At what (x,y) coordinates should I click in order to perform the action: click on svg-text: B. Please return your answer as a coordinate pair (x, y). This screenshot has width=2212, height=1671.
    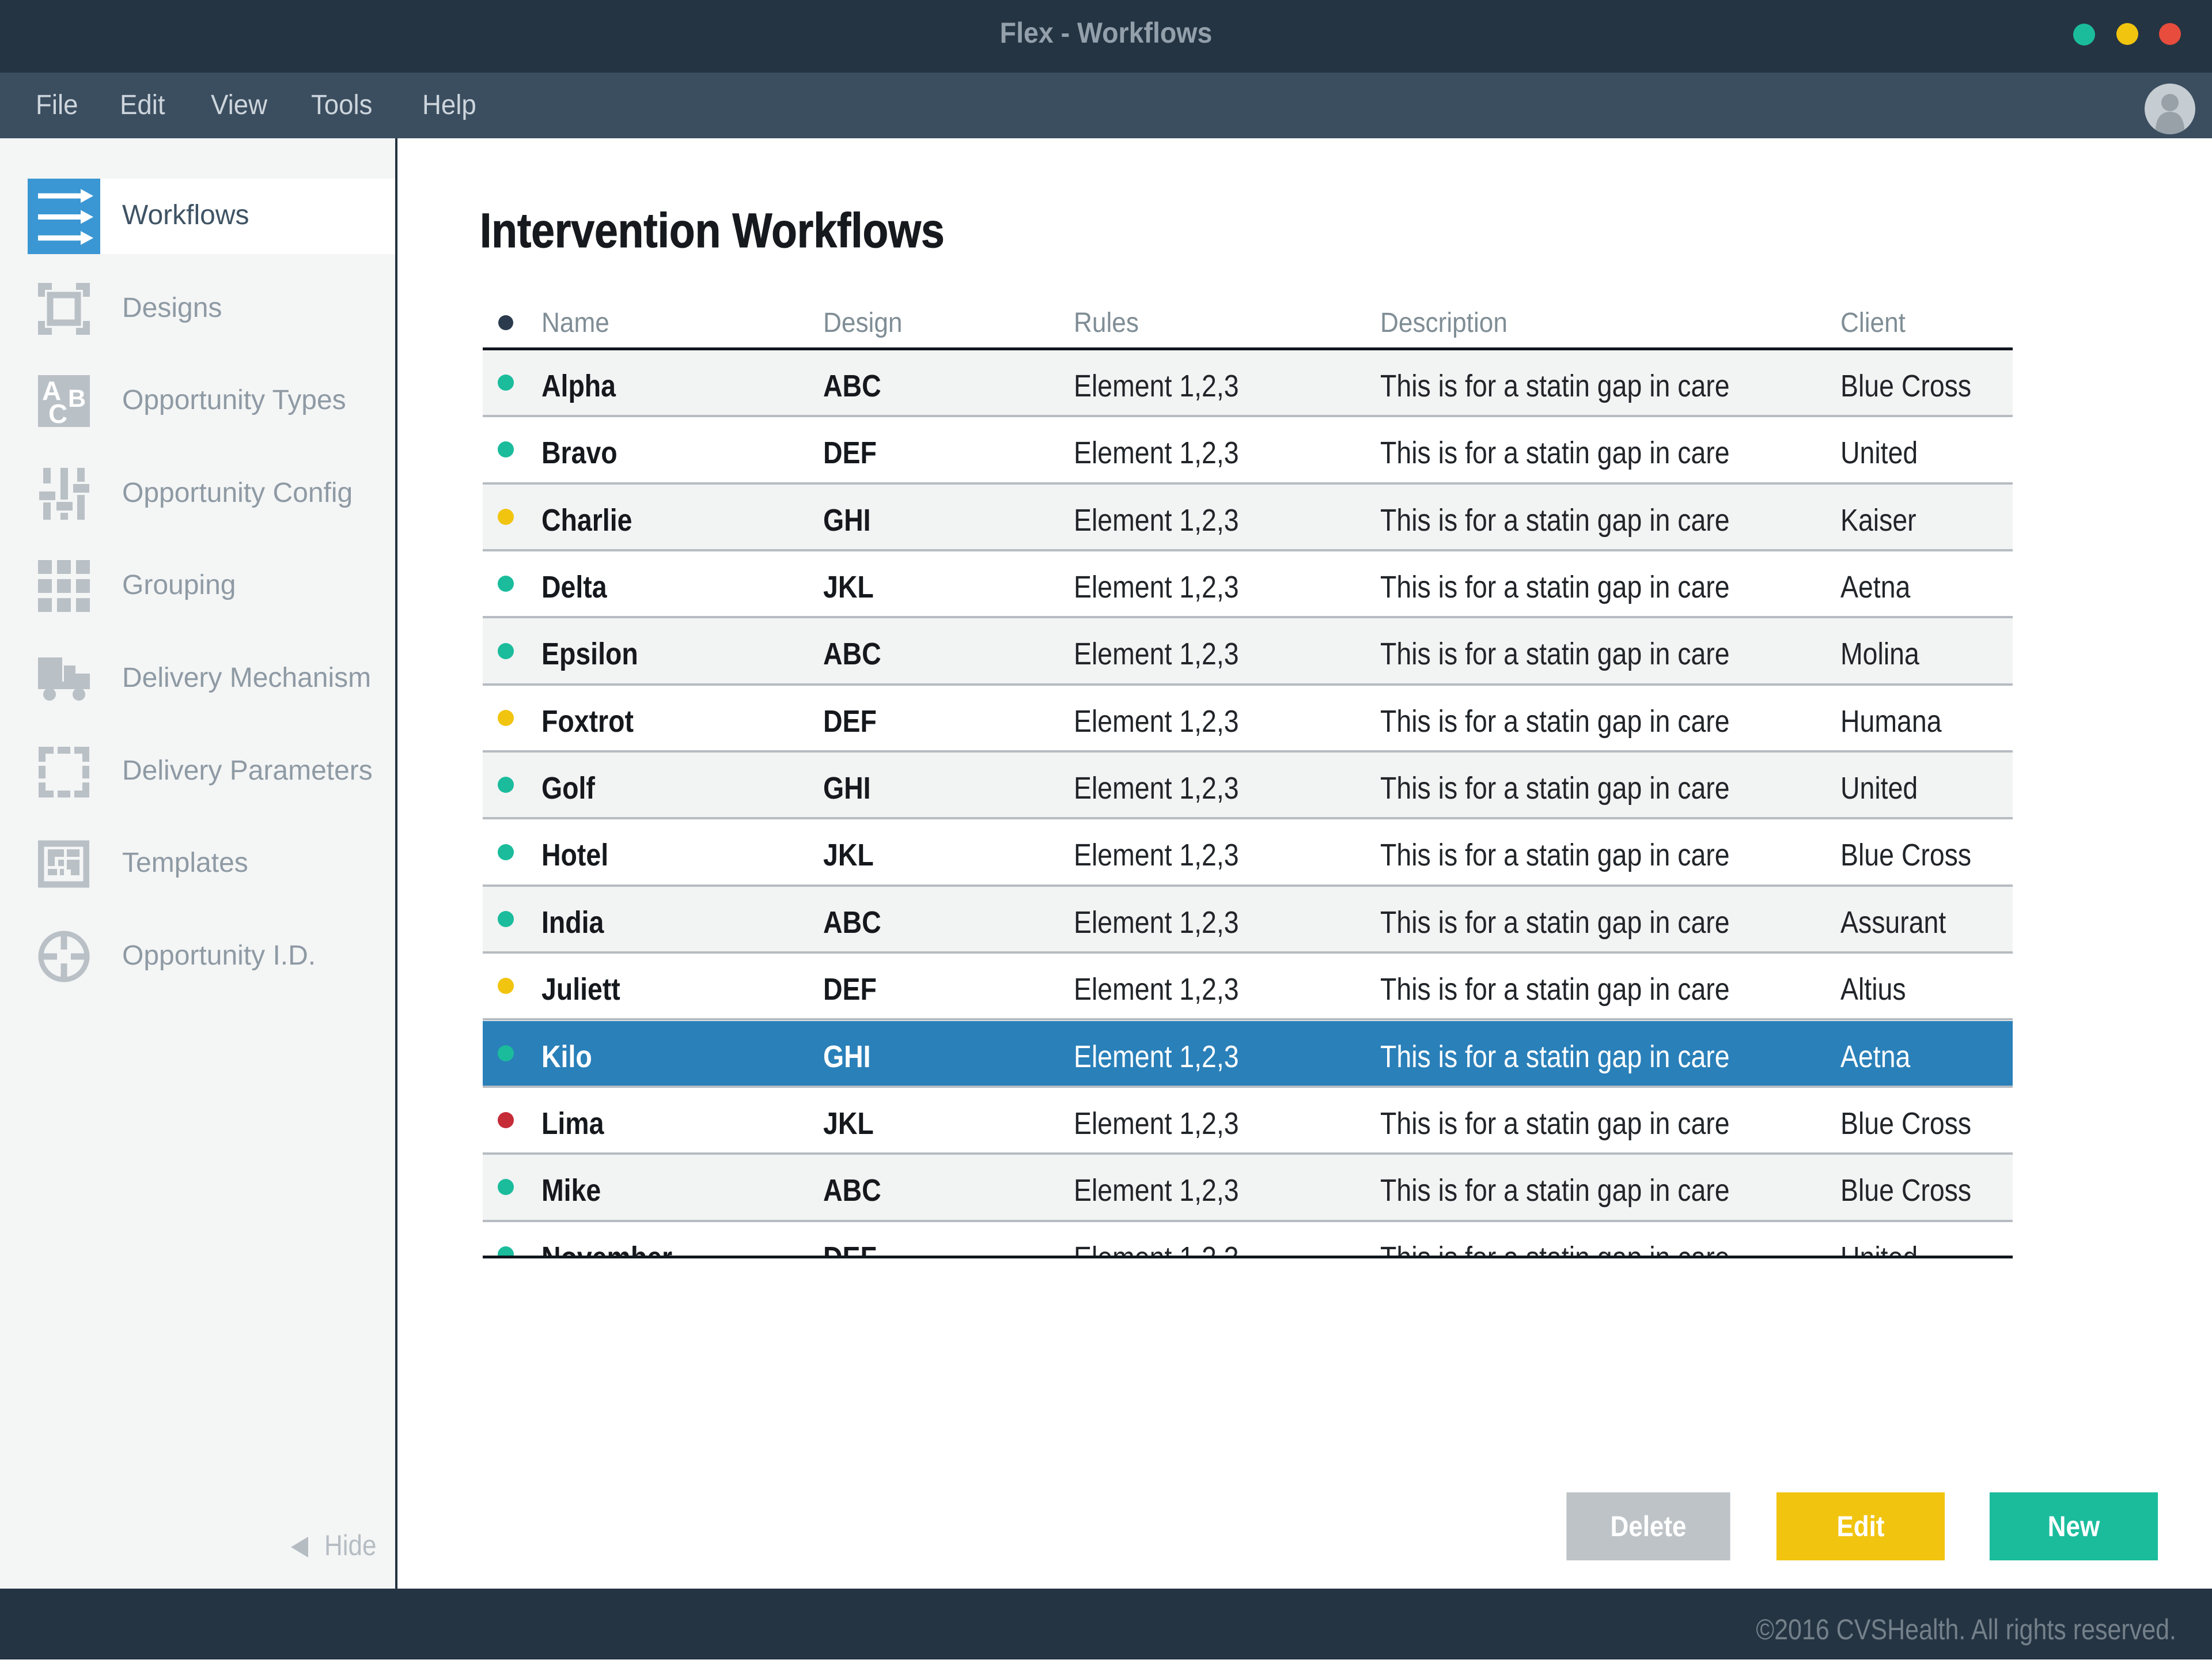
    Looking at the image, I should click on (77, 399).